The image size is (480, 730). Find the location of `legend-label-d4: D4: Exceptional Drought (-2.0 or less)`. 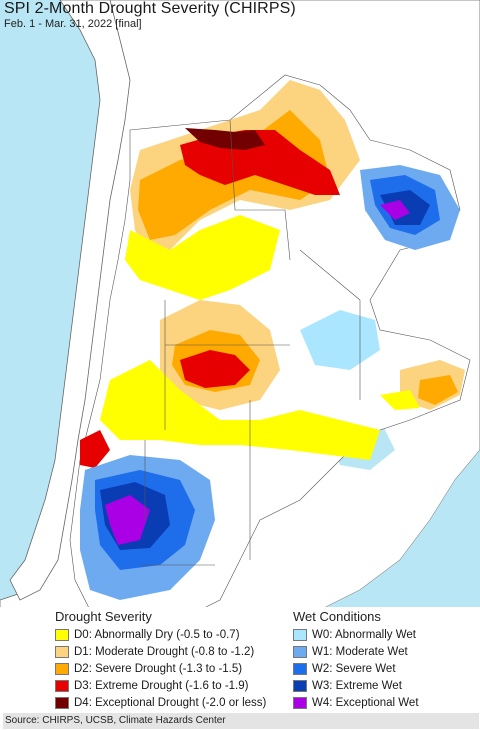

legend-label-d4: D4: Exceptional Drought (-2.0 or less) is located at coordinates (170, 702).